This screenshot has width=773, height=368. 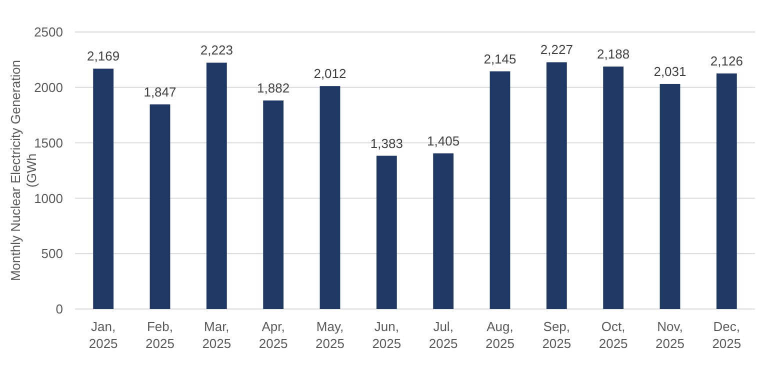 What do you see at coordinates (48, 87) in the screenshot?
I see `y-tick-label: 2000` at bounding box center [48, 87].